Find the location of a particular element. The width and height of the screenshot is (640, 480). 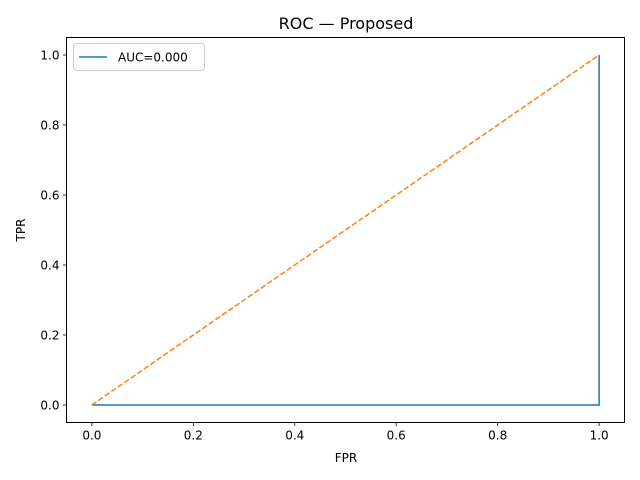

x-tick-label: 0.2 is located at coordinates (193, 436).